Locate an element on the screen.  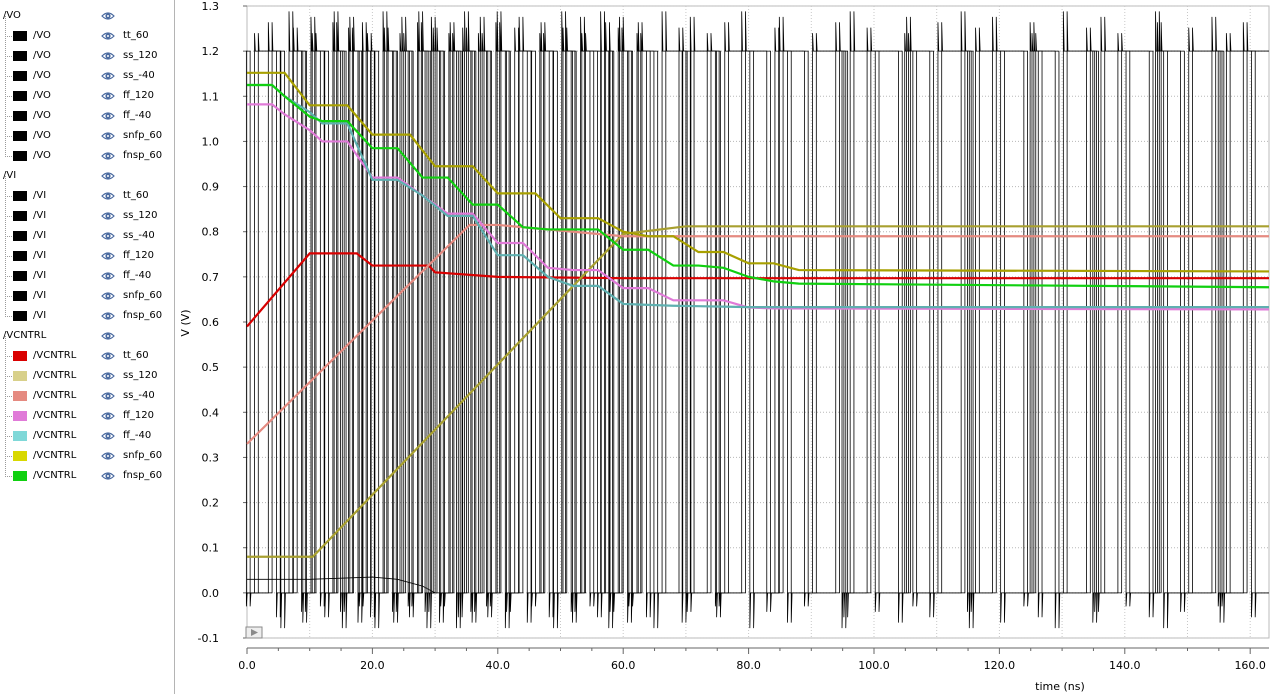
legend-group-1: /VI is located at coordinates (87, 176).